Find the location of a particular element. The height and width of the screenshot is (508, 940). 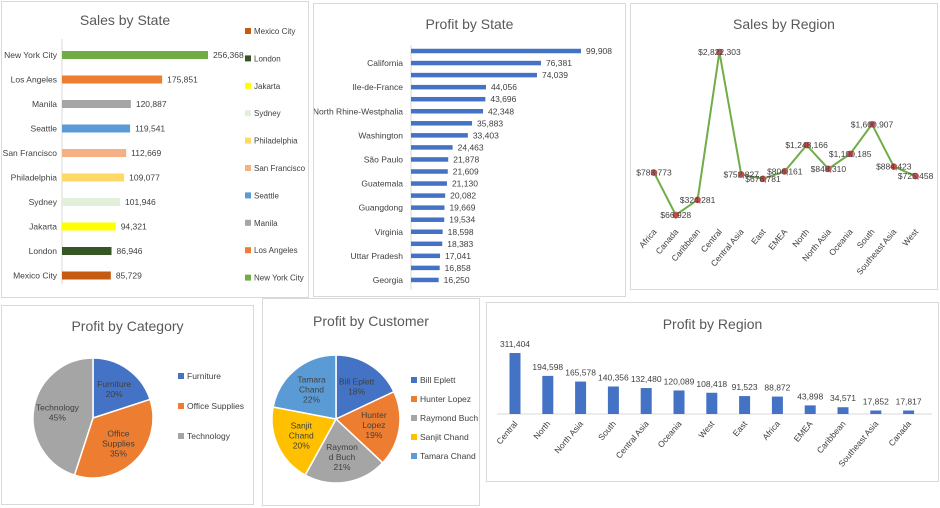

chart-title: Sales by Region is located at coordinates (784, 24).